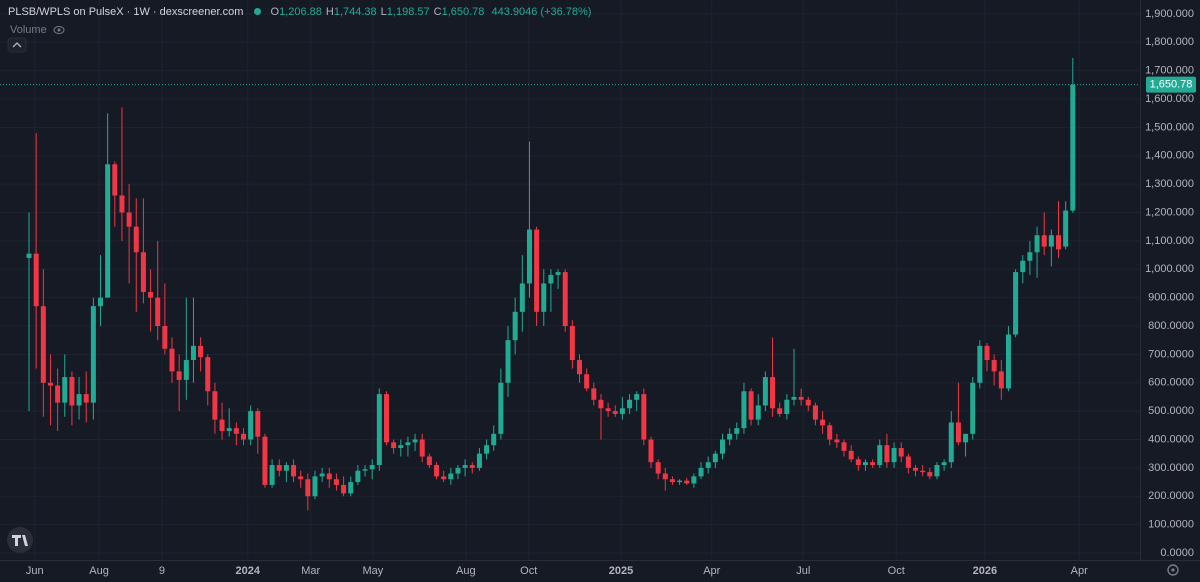 Image resolution: width=1200 pixels, height=582 pixels. What do you see at coordinates (1171, 439) in the screenshot?
I see `y-tick-label: 400.0000` at bounding box center [1171, 439].